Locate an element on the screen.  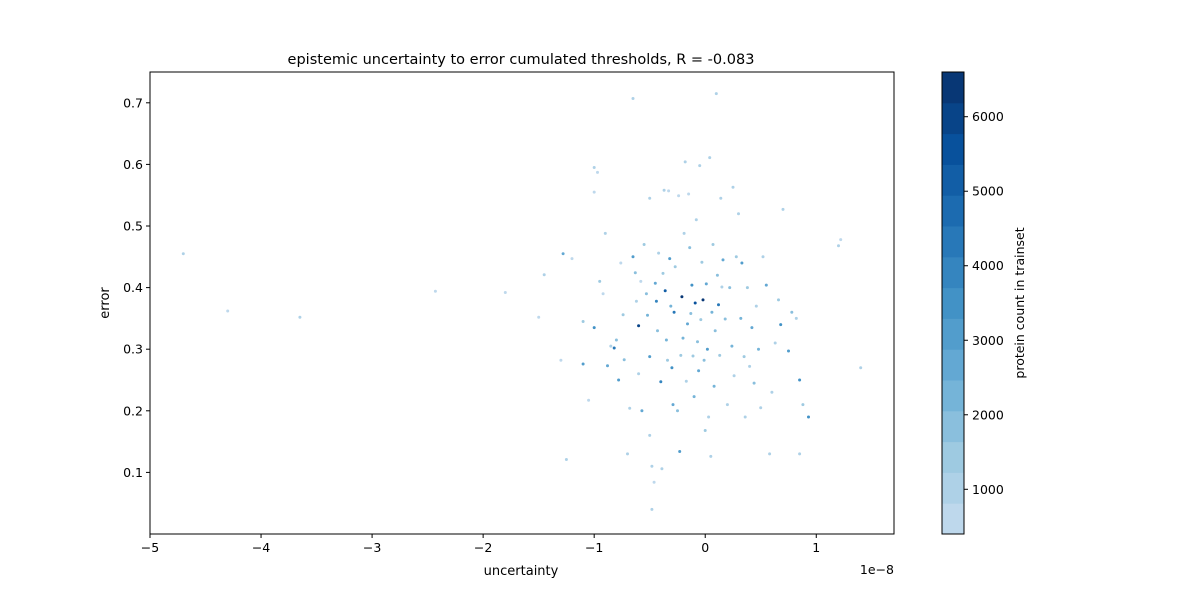
colorbar-tick-label: 2000 is located at coordinates (988, 414).